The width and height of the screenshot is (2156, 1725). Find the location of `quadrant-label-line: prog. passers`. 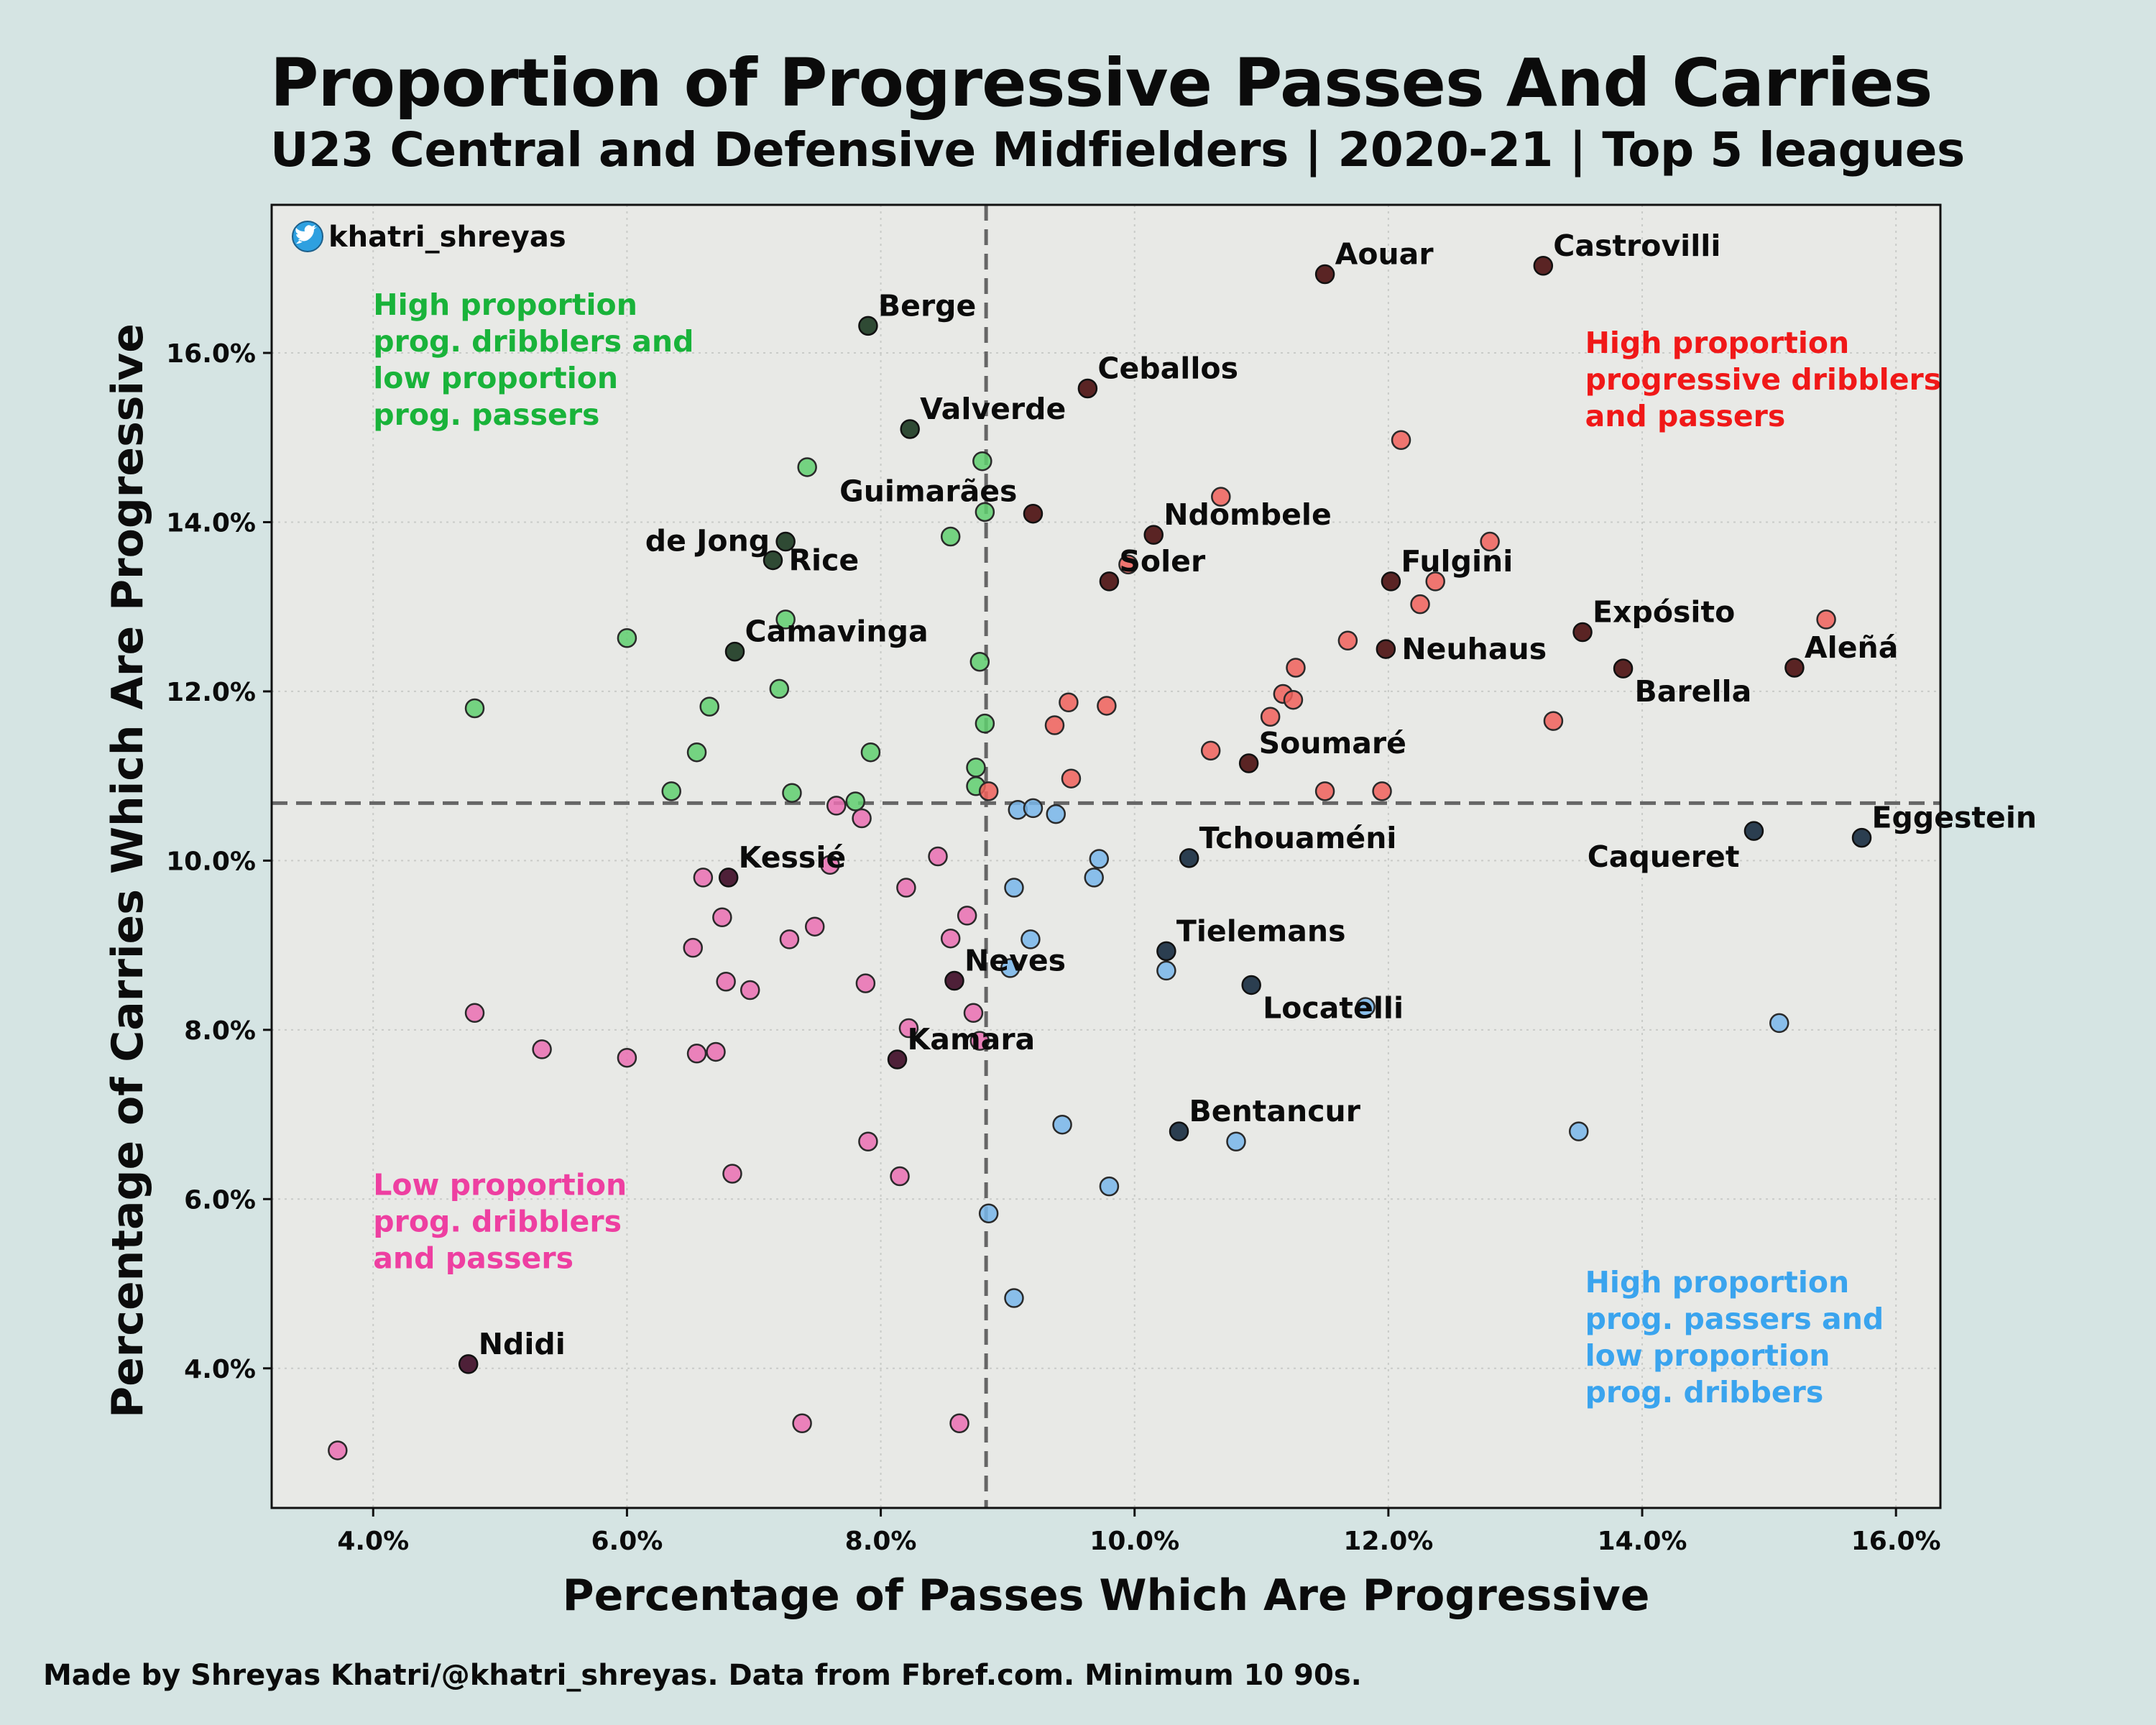

quadrant-label-line: prog. passers is located at coordinates (486, 414).